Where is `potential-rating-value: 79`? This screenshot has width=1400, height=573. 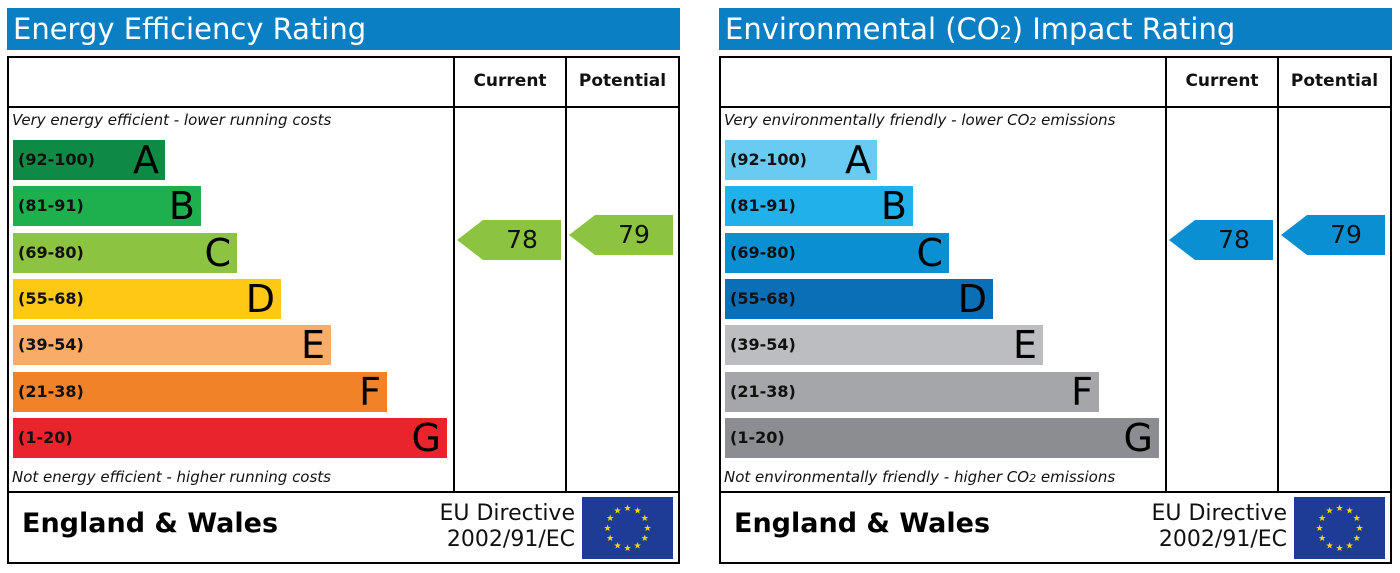
potential-rating-value: 79 is located at coordinates (634, 234).